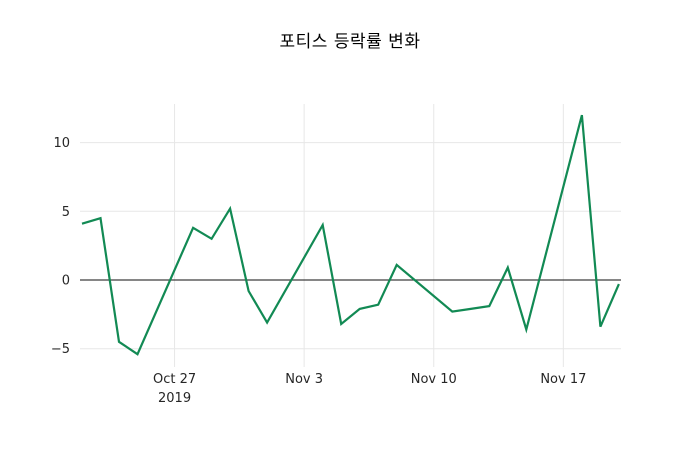  What do you see at coordinates (60, 349) in the screenshot?
I see `y-tick-label: −5` at bounding box center [60, 349].